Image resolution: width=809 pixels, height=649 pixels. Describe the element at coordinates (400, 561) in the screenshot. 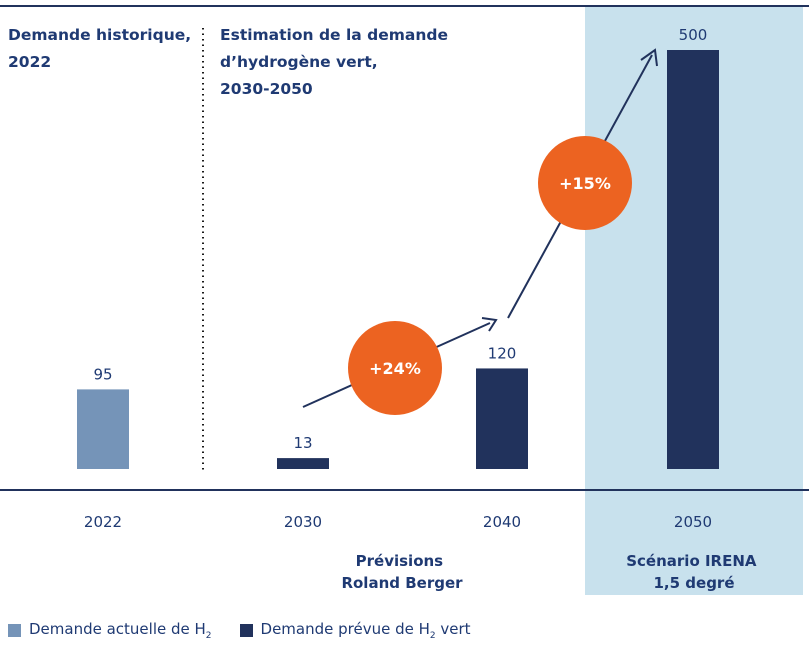

I see `group-label-roland-berger-line-1: Prévisions` at that location.